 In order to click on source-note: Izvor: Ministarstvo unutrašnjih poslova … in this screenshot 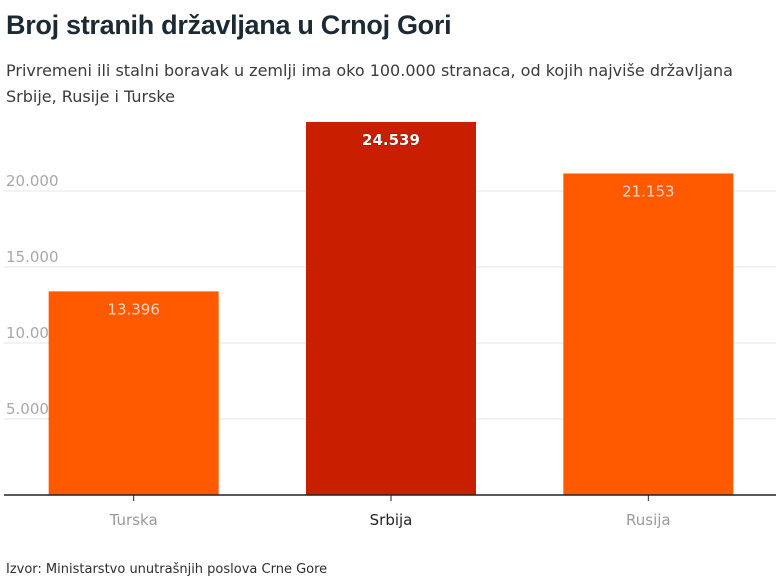, I will do `click(167, 569)`.